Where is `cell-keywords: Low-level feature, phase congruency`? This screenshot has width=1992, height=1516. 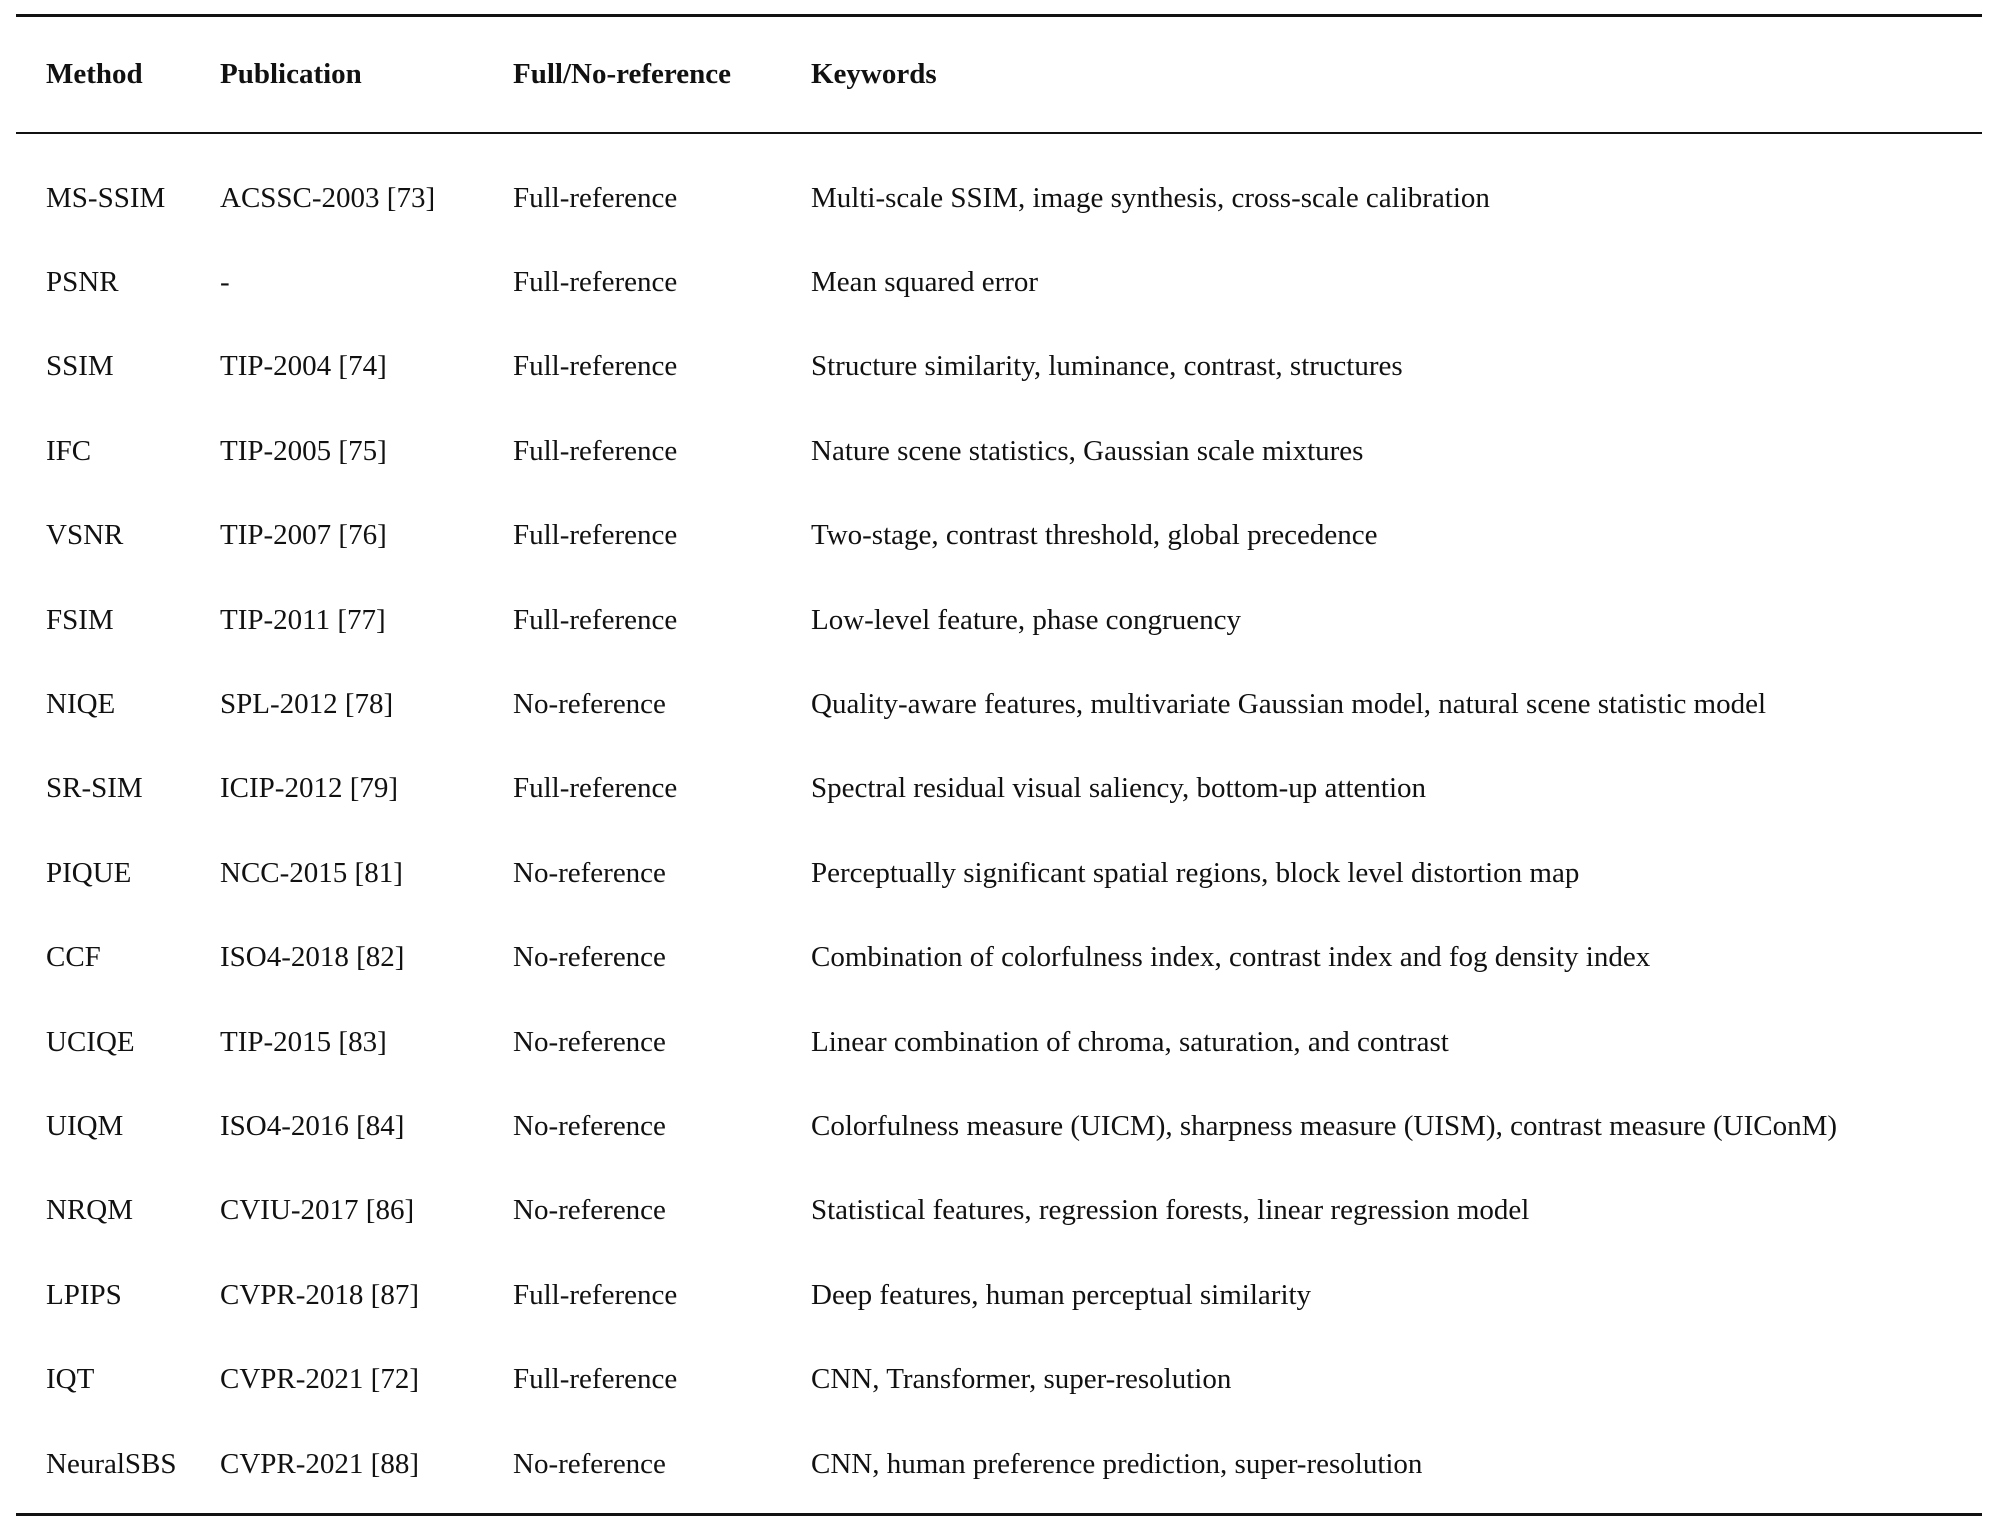 cell-keywords: Low-level feature, phase congruency is located at coordinates (1026, 619).